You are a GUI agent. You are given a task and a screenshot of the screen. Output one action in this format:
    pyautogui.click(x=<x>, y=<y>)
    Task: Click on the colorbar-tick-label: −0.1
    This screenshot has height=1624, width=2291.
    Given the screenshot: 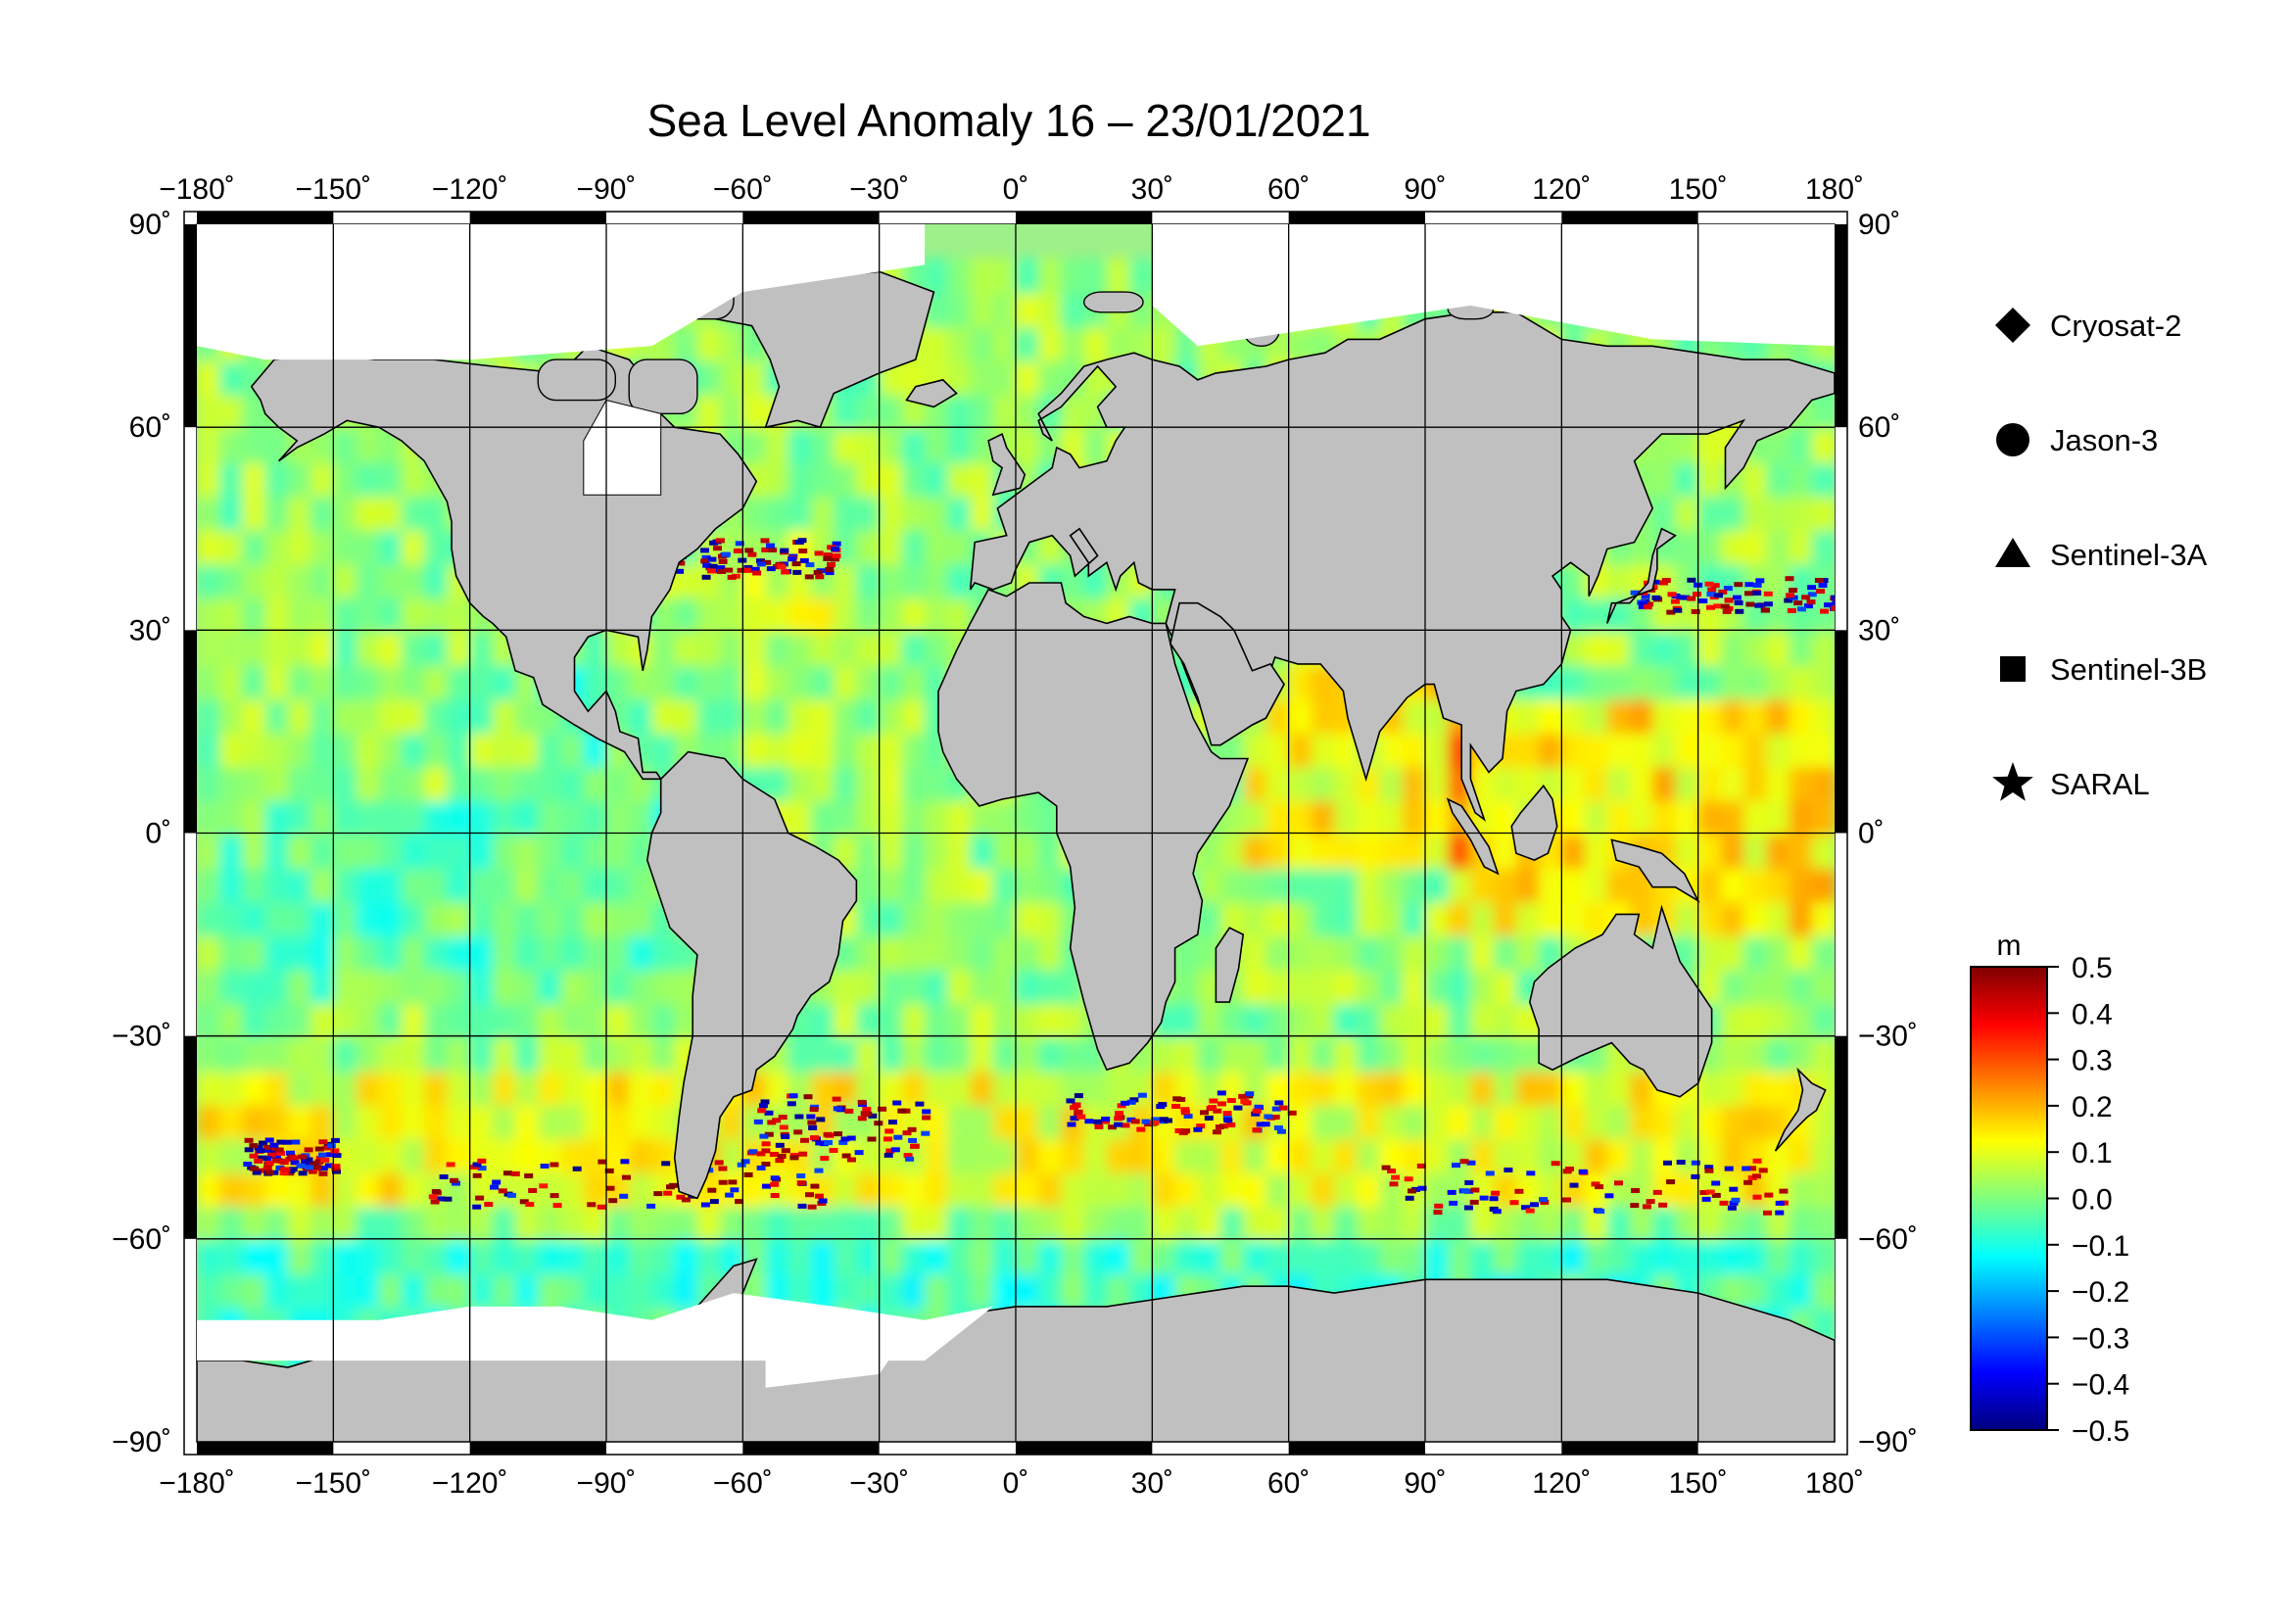 What is the action you would take?
    pyautogui.click(x=2100, y=1247)
    